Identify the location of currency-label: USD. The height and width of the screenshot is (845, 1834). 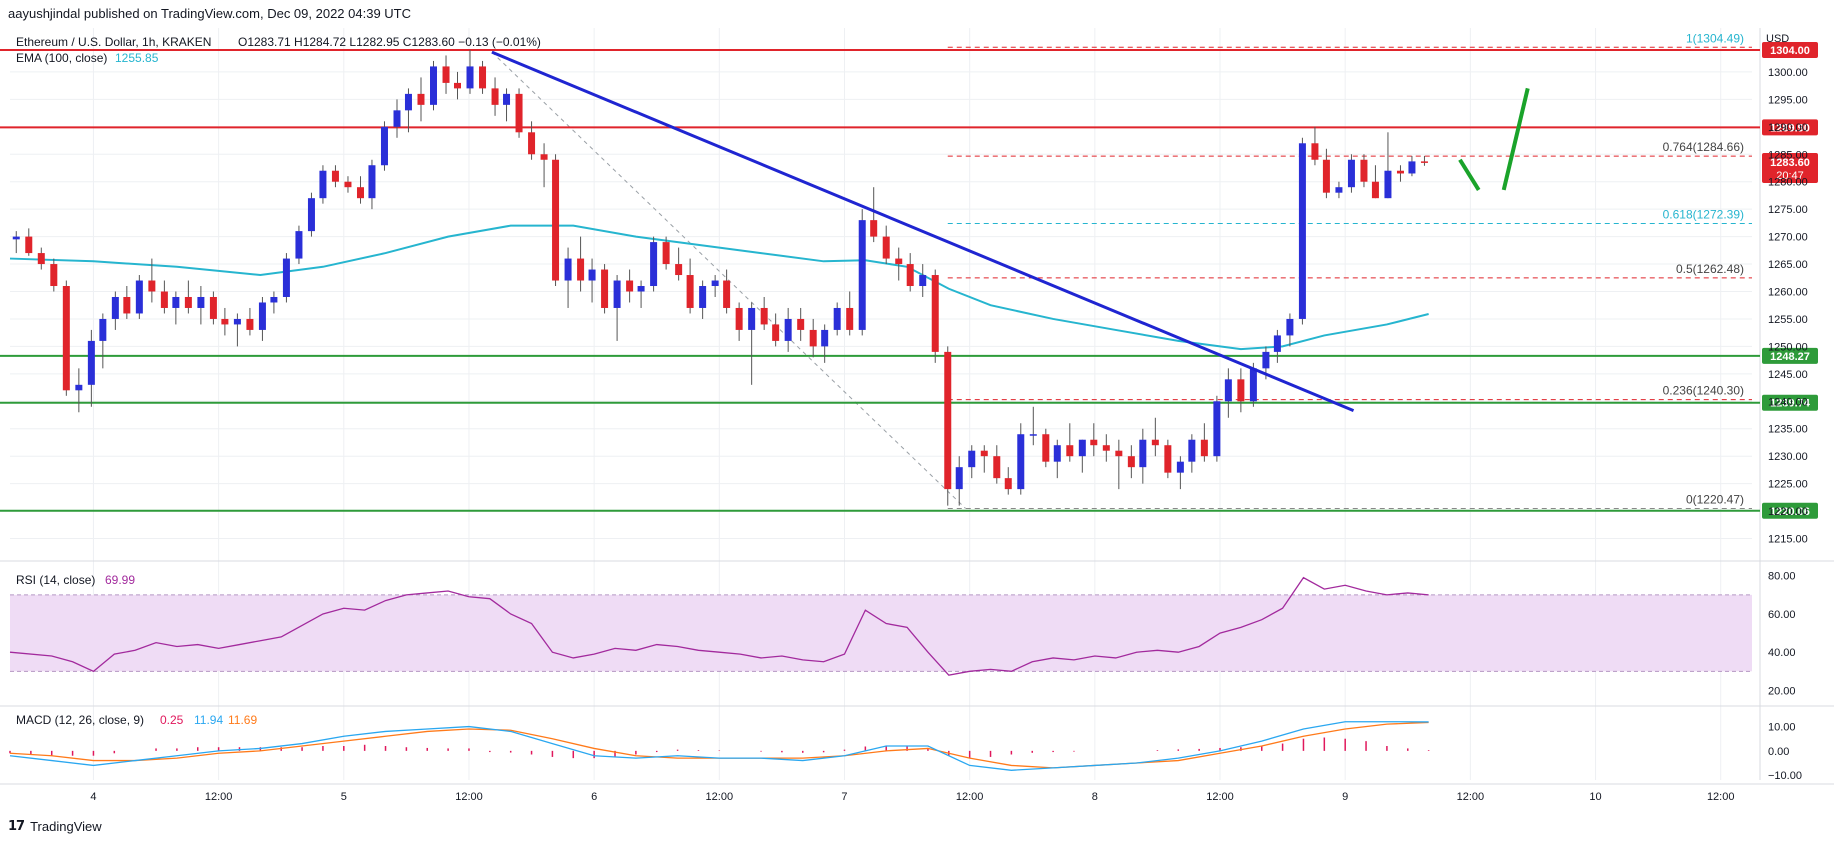
(1777, 39).